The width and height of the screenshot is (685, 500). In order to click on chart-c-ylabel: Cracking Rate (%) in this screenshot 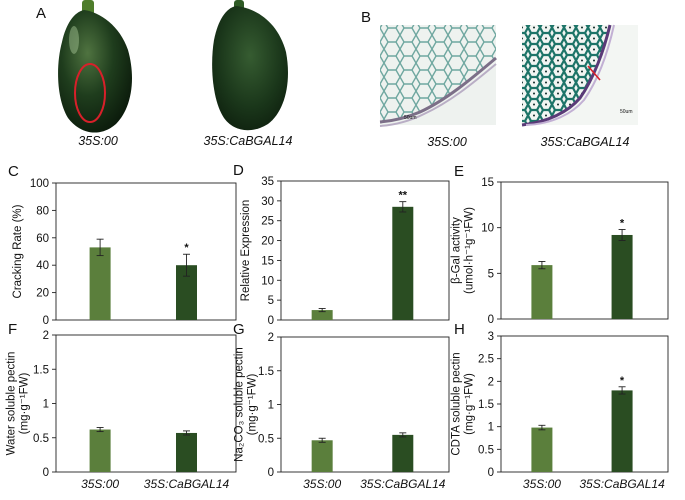, I will do `click(18, 251)`.